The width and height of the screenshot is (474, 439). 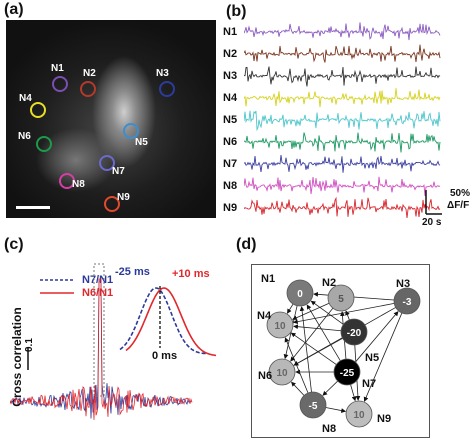 What do you see at coordinates (377, 337) in the screenshot?
I see `edge-N7-N3` at bounding box center [377, 337].